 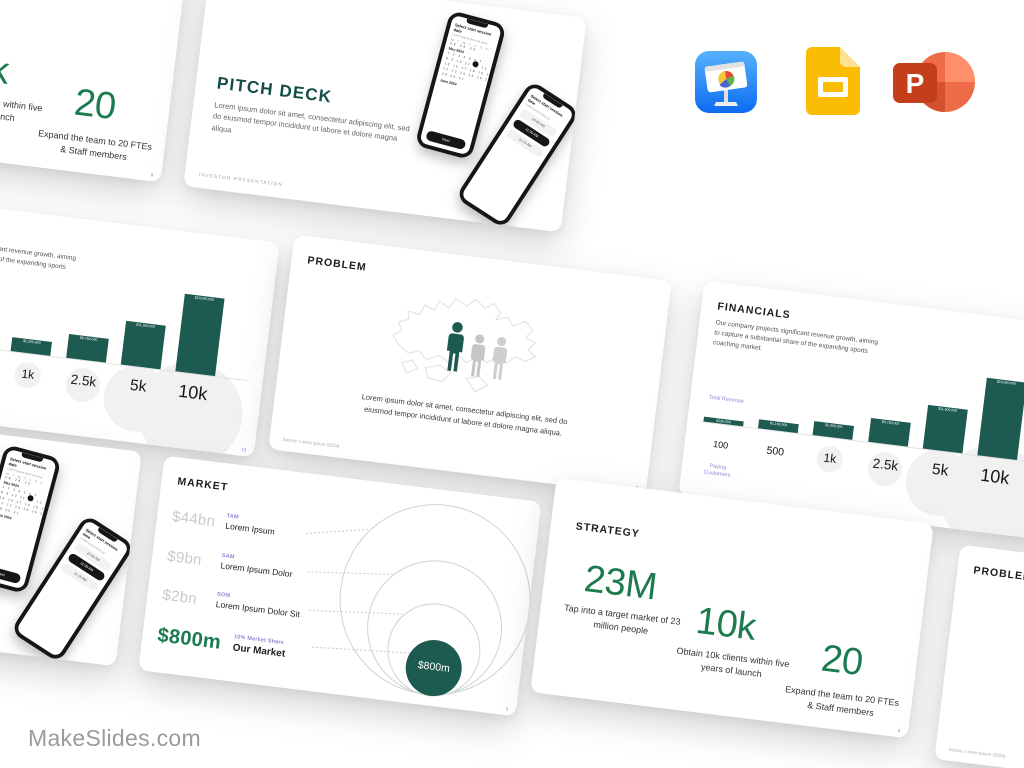 What do you see at coordinates (833, 81) in the screenshot?
I see `google-slides-icon` at bounding box center [833, 81].